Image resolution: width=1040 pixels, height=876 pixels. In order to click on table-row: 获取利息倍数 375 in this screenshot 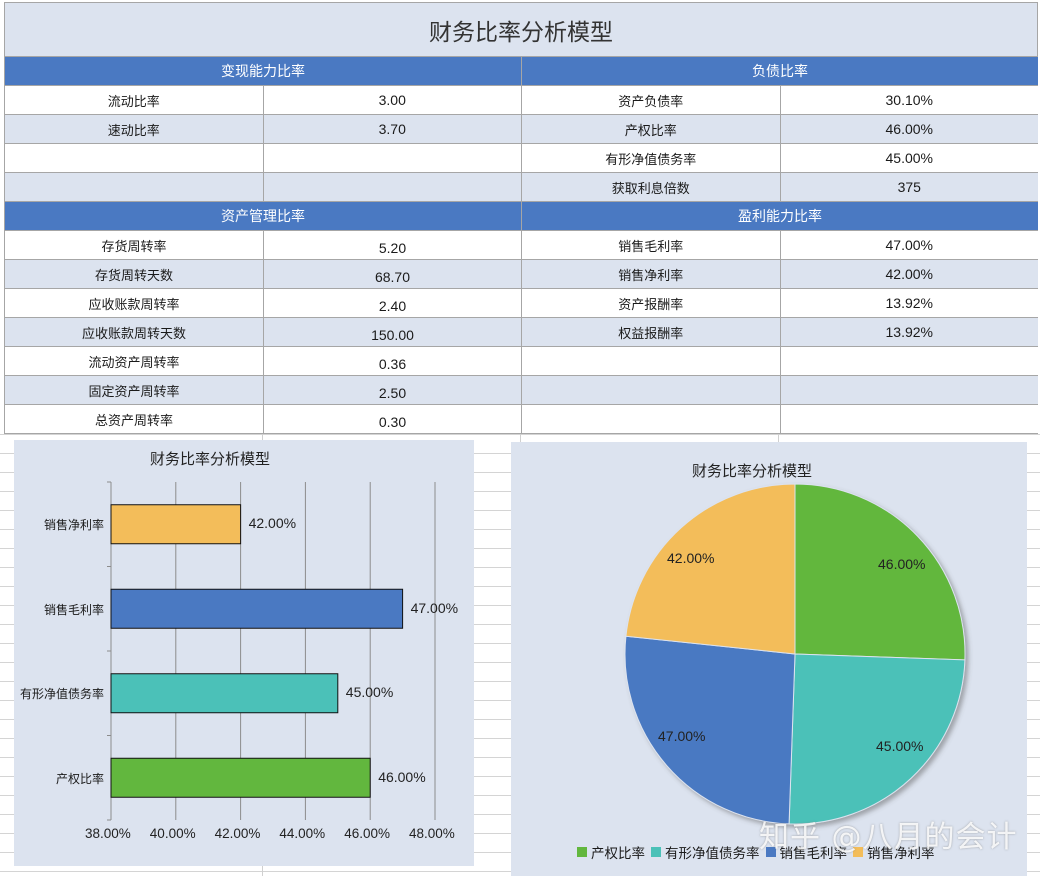, I will do `click(780, 187)`.